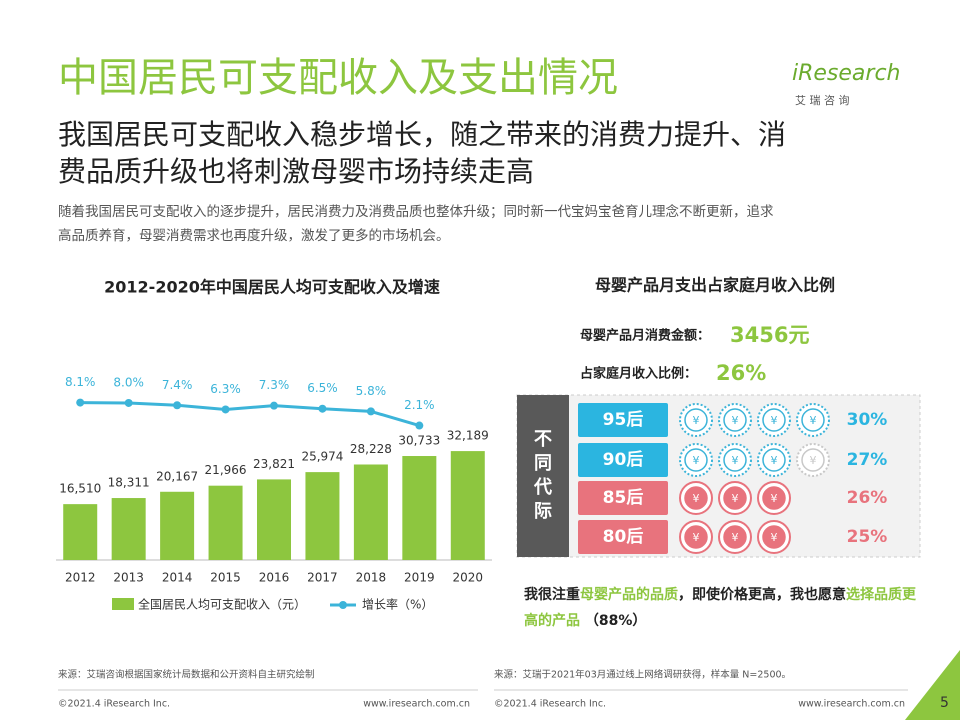  What do you see at coordinates (642, 675) in the screenshot?
I see `source: 来源：艾瑞于2021年03月通过线上网络调研获得，样本量 N=2500。` at bounding box center [642, 675].